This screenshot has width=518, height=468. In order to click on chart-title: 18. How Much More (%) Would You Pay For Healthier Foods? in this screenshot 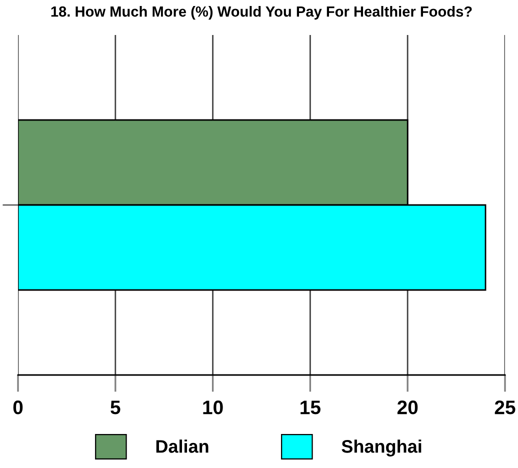, I will do `click(261, 13)`.